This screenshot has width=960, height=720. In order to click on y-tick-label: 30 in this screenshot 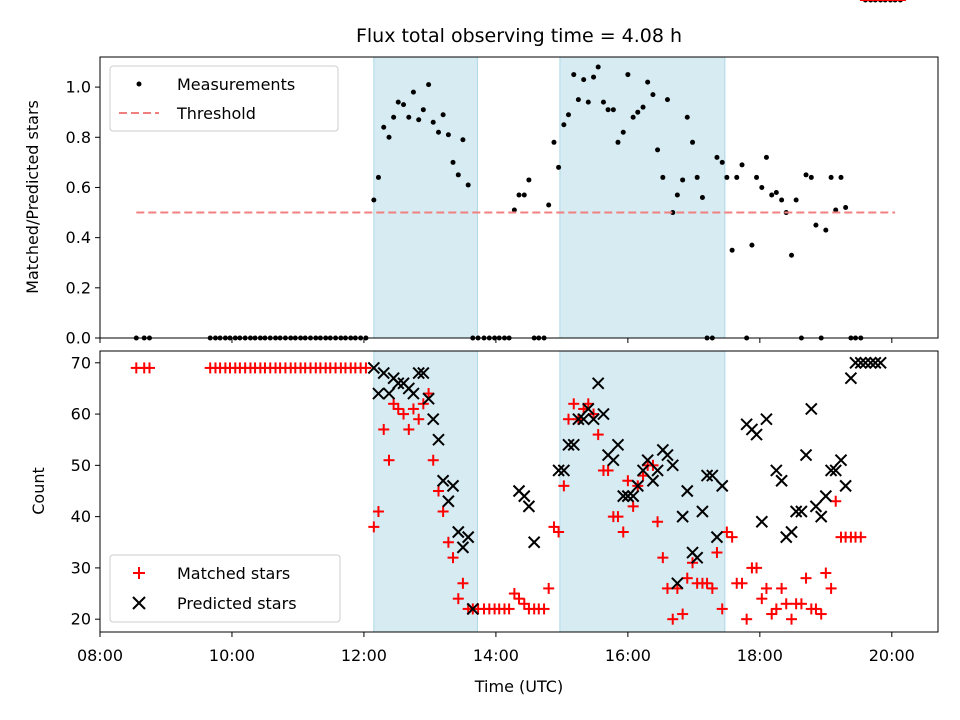, I will do `click(81, 567)`.